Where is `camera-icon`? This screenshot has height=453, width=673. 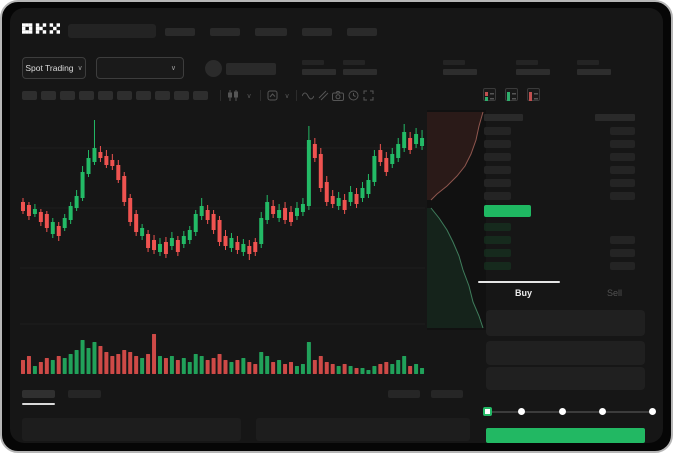
camera-icon is located at coordinates (338, 95).